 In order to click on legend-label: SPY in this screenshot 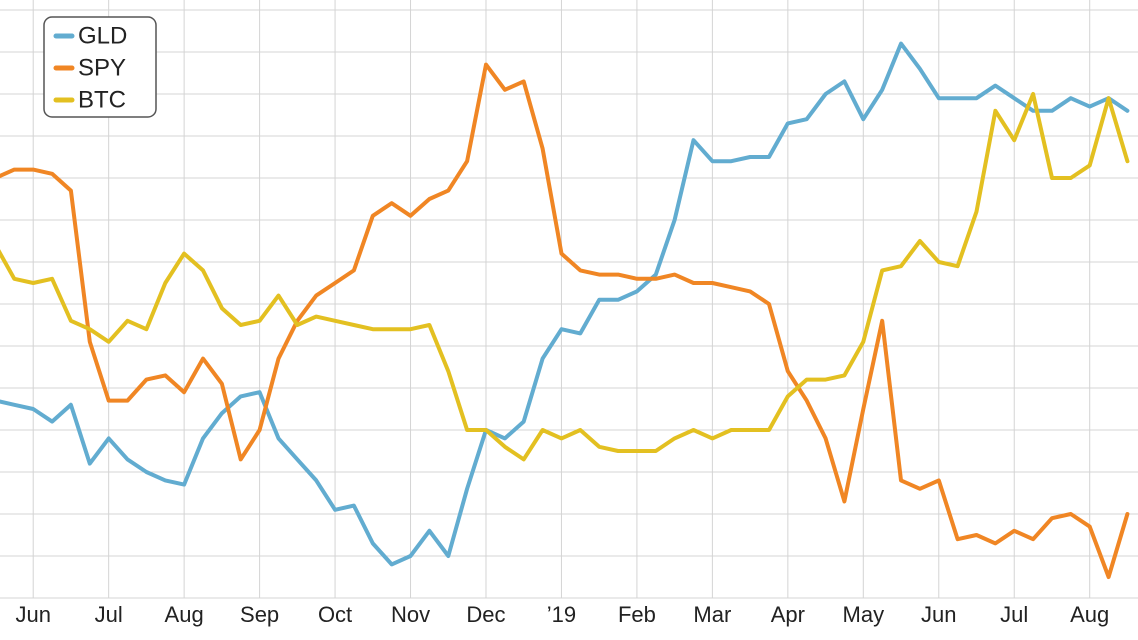, I will do `click(102, 67)`.